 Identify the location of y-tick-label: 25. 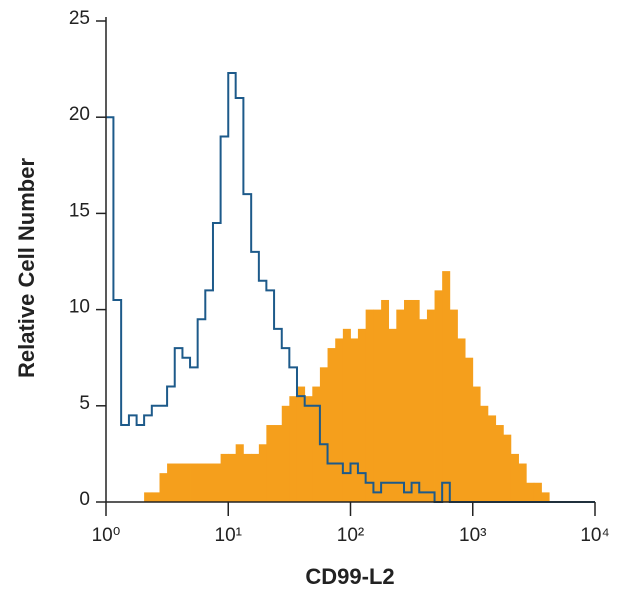
(79, 18).